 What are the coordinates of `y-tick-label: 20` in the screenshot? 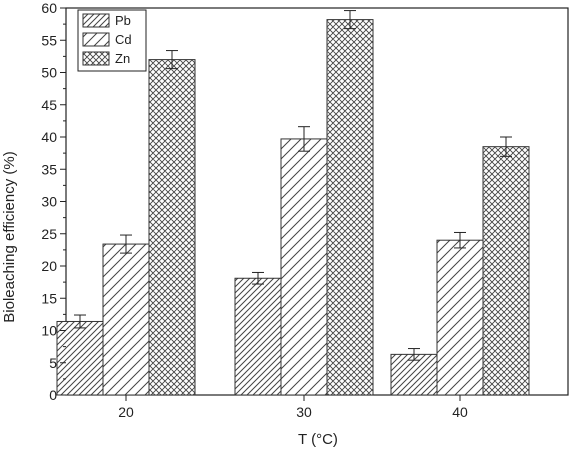 It's located at (49, 266).